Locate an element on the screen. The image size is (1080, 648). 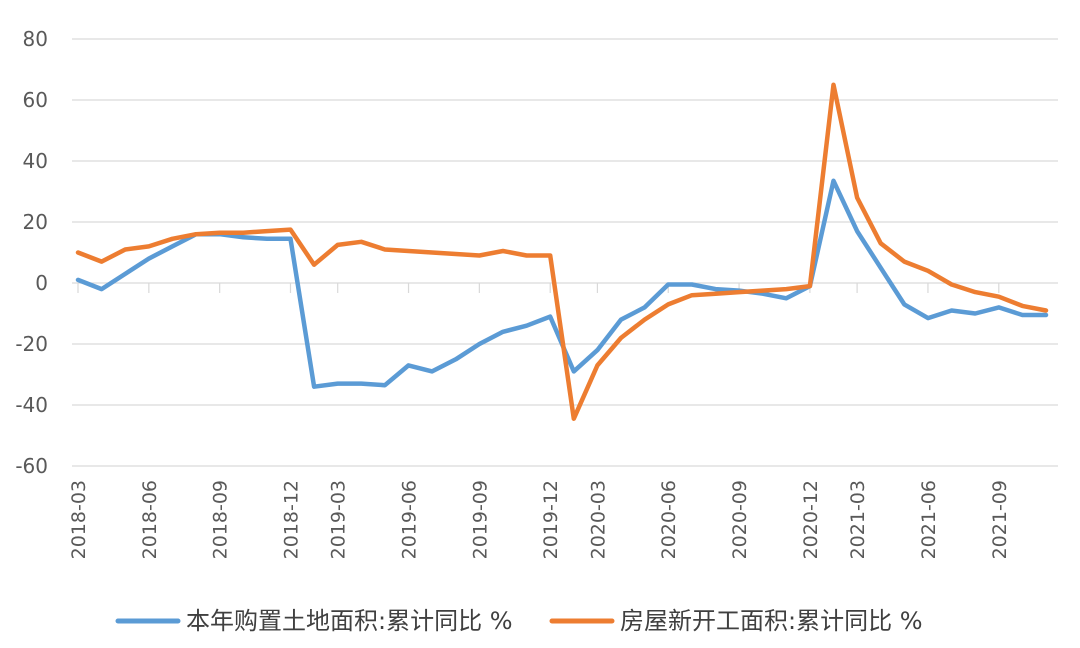
x-tick-label: 2021-03 is located at coordinates (858, 519).